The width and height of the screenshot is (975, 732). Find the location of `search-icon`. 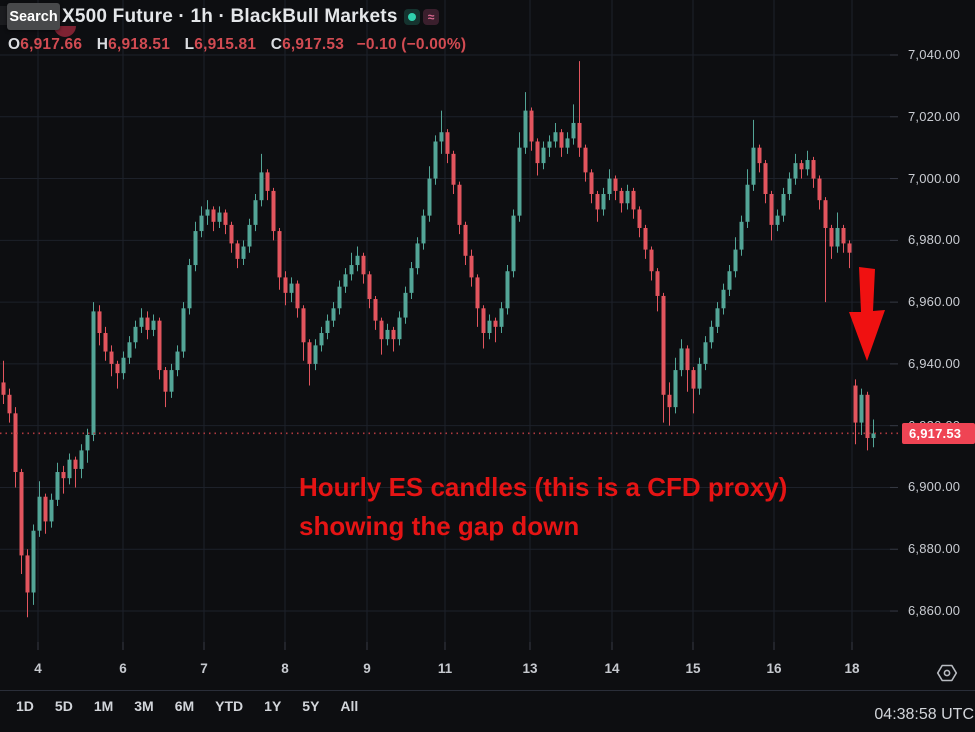

search-icon is located at coordinates (3, 15).